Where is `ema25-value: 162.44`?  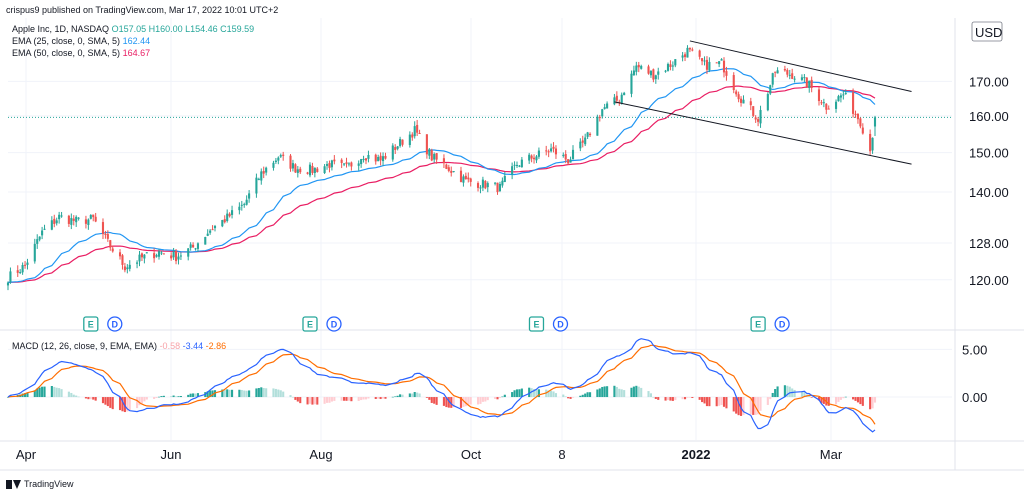
ema25-value: 162.44 is located at coordinates (136, 41).